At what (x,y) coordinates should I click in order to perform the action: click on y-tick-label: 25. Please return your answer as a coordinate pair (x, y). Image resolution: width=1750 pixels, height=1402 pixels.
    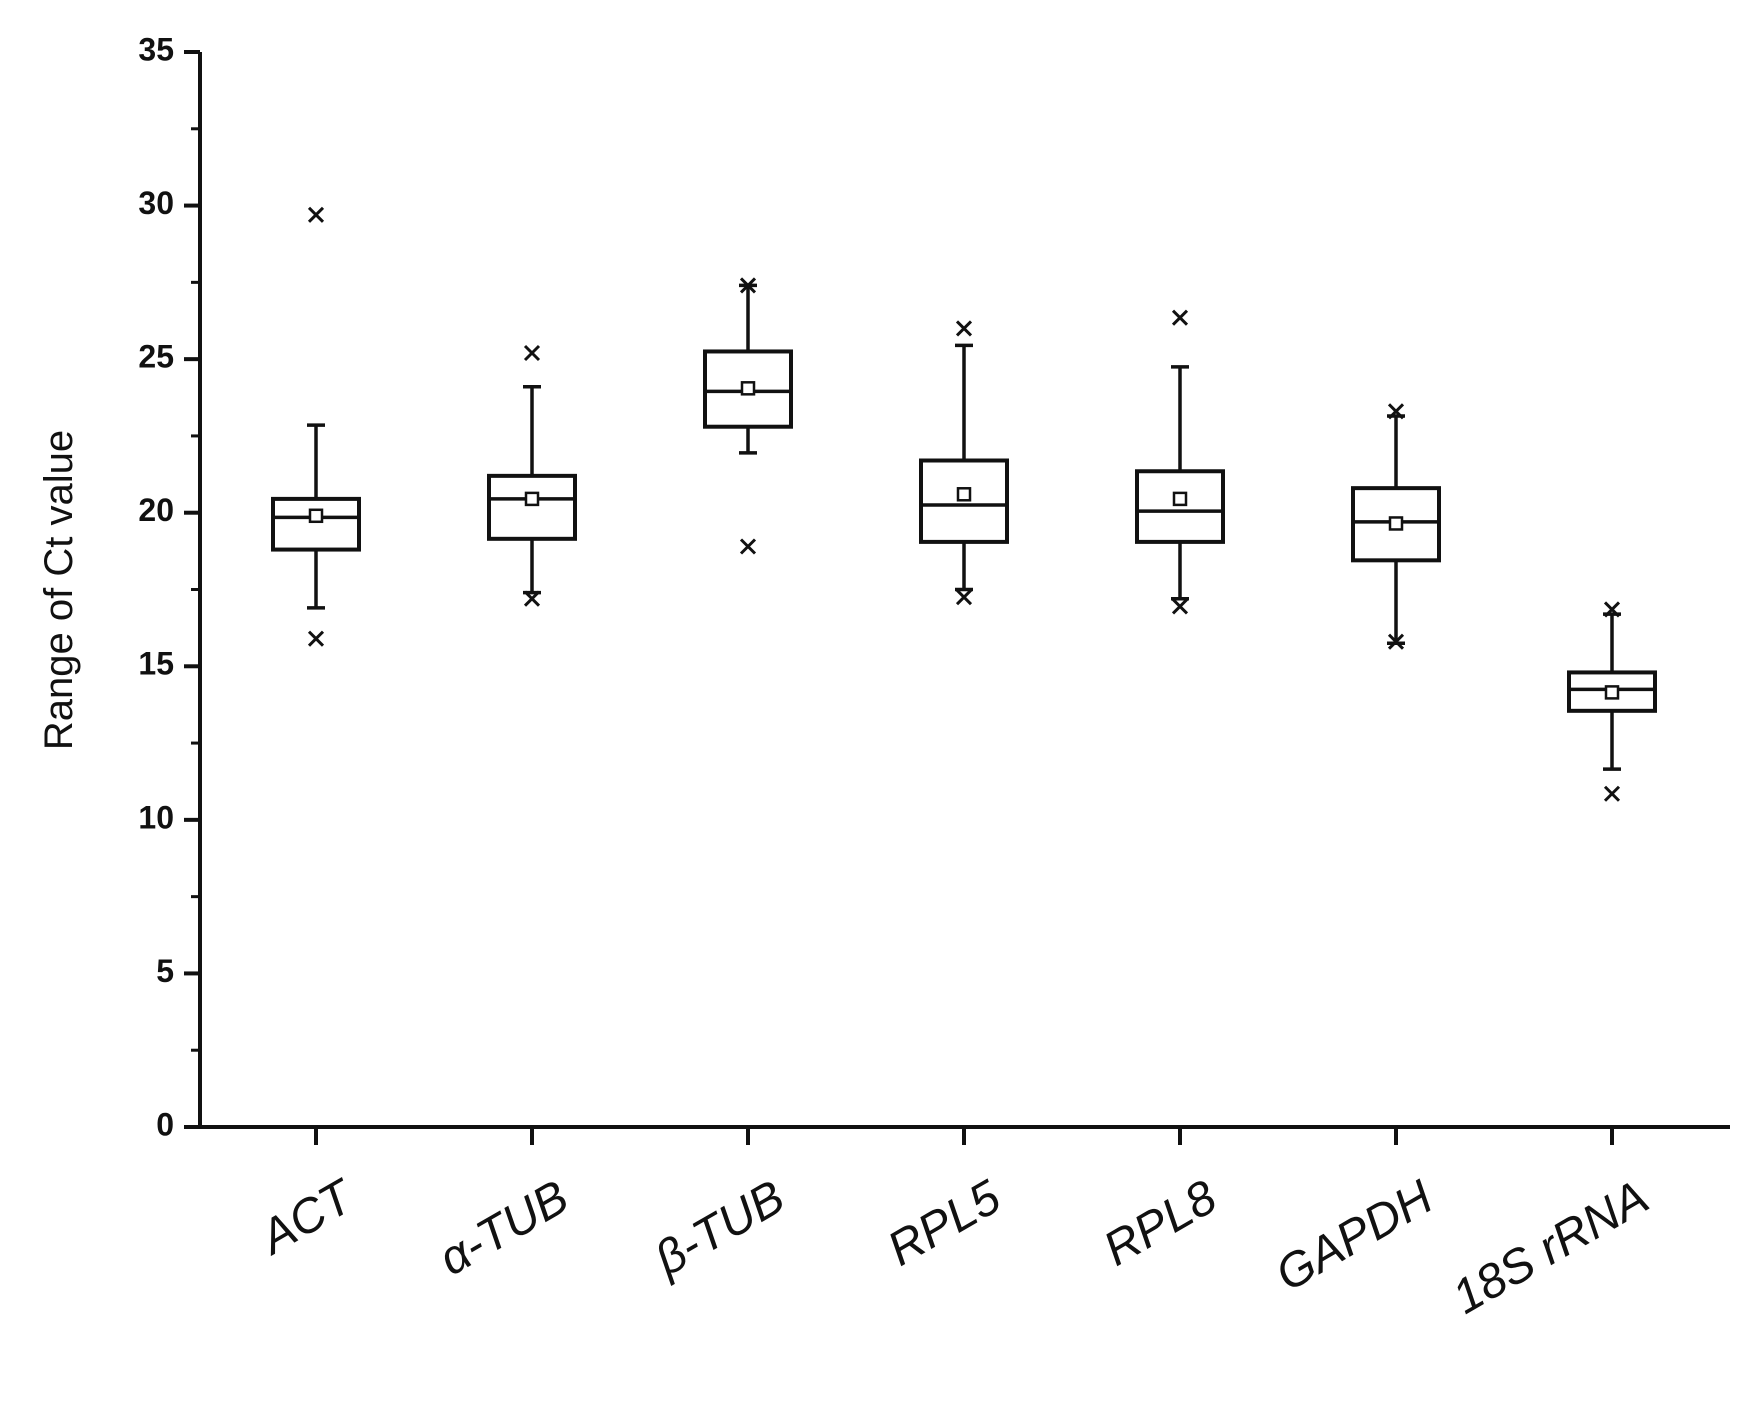
    Looking at the image, I should click on (156, 357).